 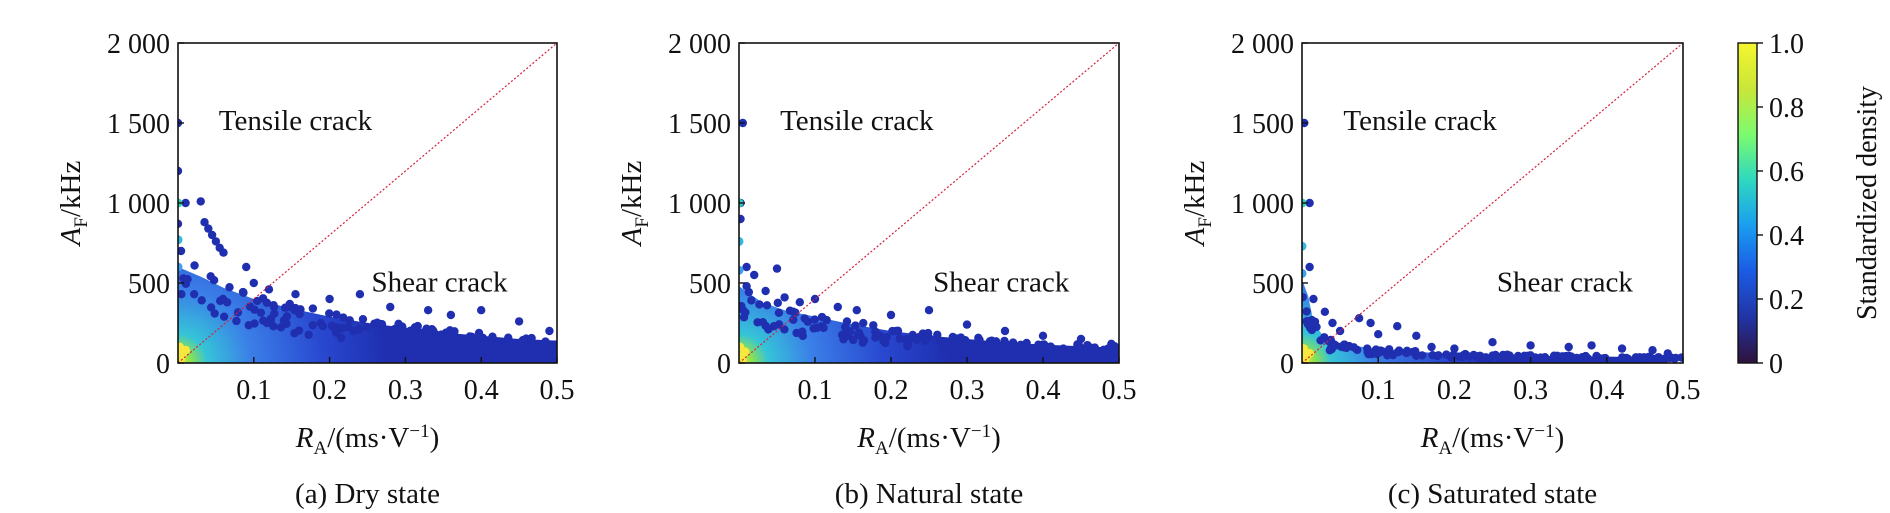 I want to click on x-tick-label: 0.5, so click(x=557, y=390).